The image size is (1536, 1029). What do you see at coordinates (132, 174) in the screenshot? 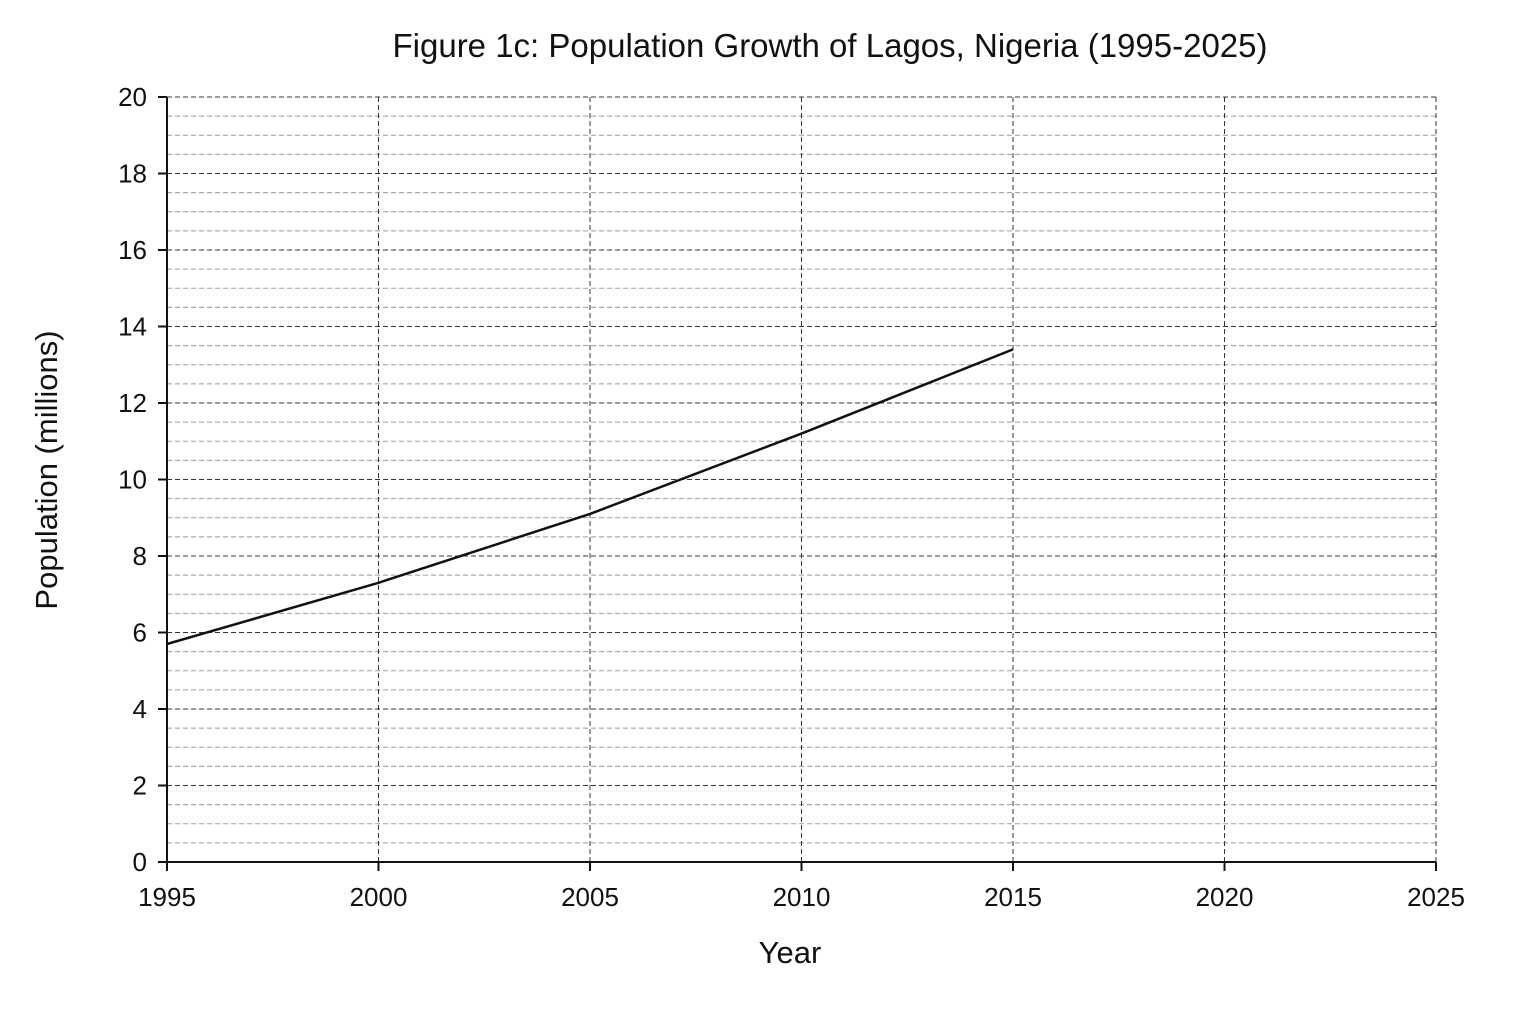
I see `y-tick-label: 18` at bounding box center [132, 174].